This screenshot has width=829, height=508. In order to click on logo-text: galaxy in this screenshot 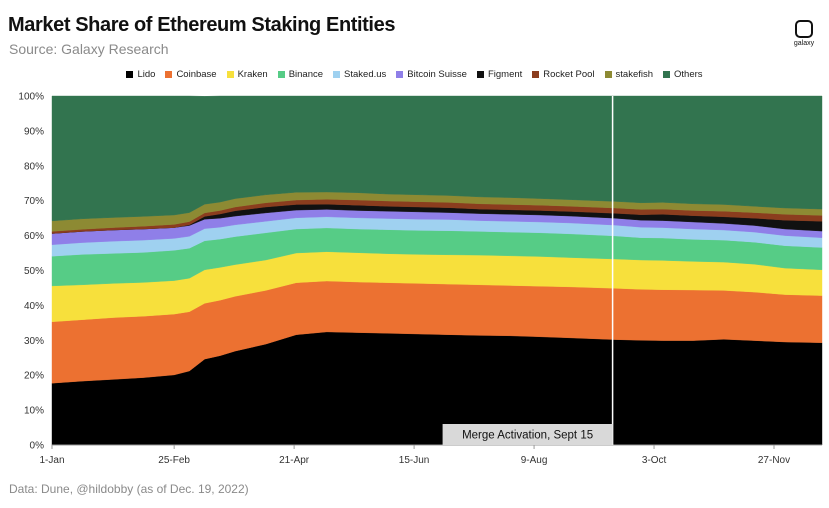, I will do `click(804, 43)`.